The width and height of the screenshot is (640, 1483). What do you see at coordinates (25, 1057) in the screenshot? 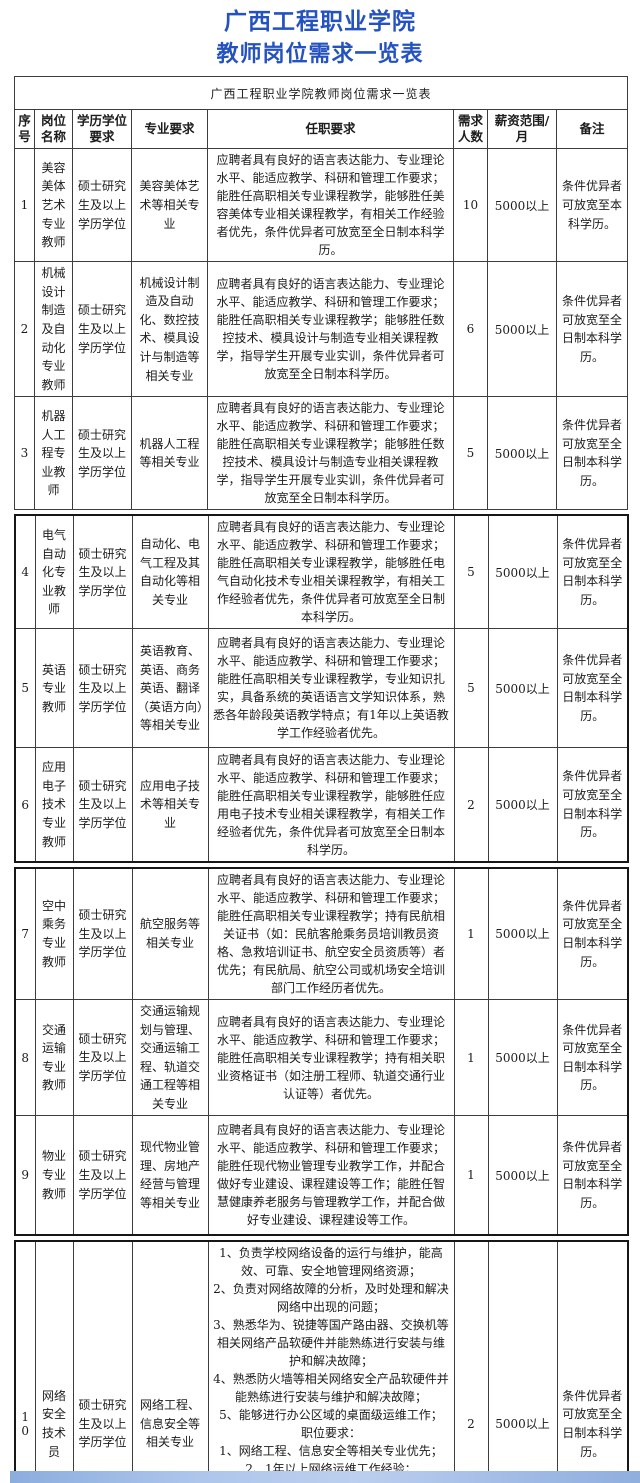
I see `cell-seq-no: 8` at bounding box center [25, 1057].